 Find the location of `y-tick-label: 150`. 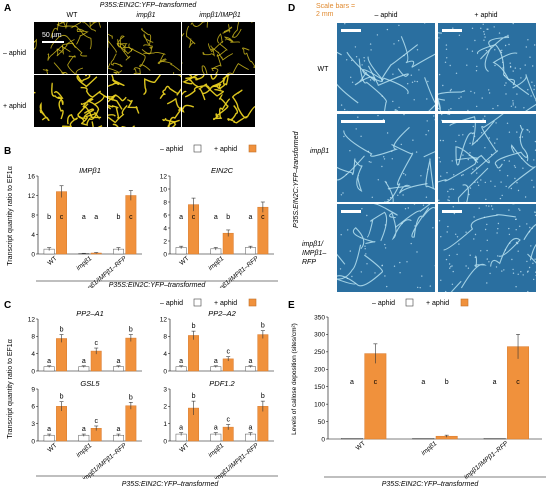

y-tick-label: 150 is located at coordinates (319, 387).